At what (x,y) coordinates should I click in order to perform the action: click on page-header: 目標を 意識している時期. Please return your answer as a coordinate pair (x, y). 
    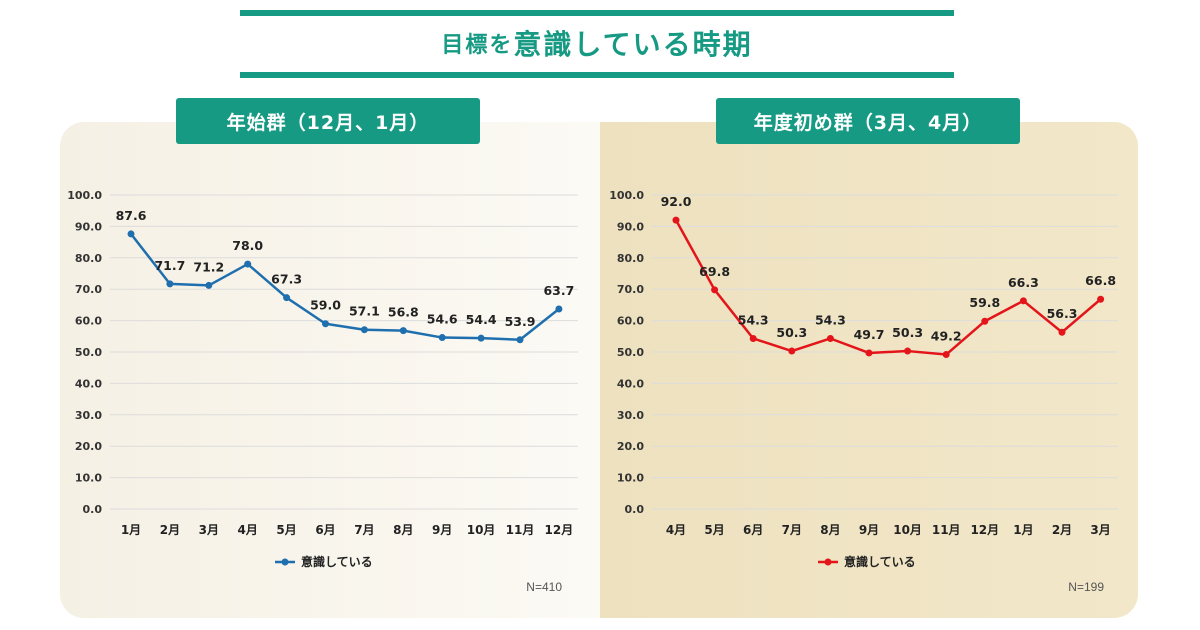
    Looking at the image, I should click on (597, 44).